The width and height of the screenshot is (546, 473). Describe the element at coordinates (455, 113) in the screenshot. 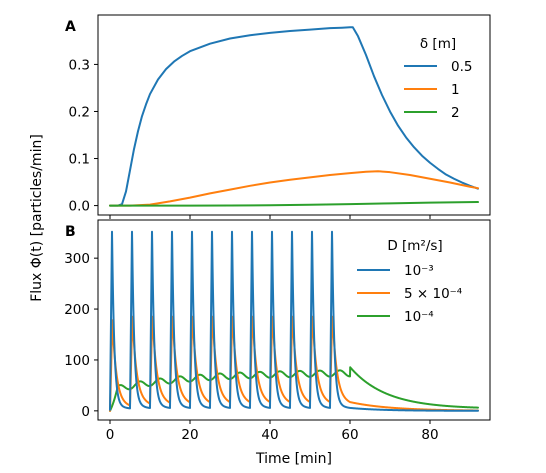

I see `legend-a-entry: 2` at that location.